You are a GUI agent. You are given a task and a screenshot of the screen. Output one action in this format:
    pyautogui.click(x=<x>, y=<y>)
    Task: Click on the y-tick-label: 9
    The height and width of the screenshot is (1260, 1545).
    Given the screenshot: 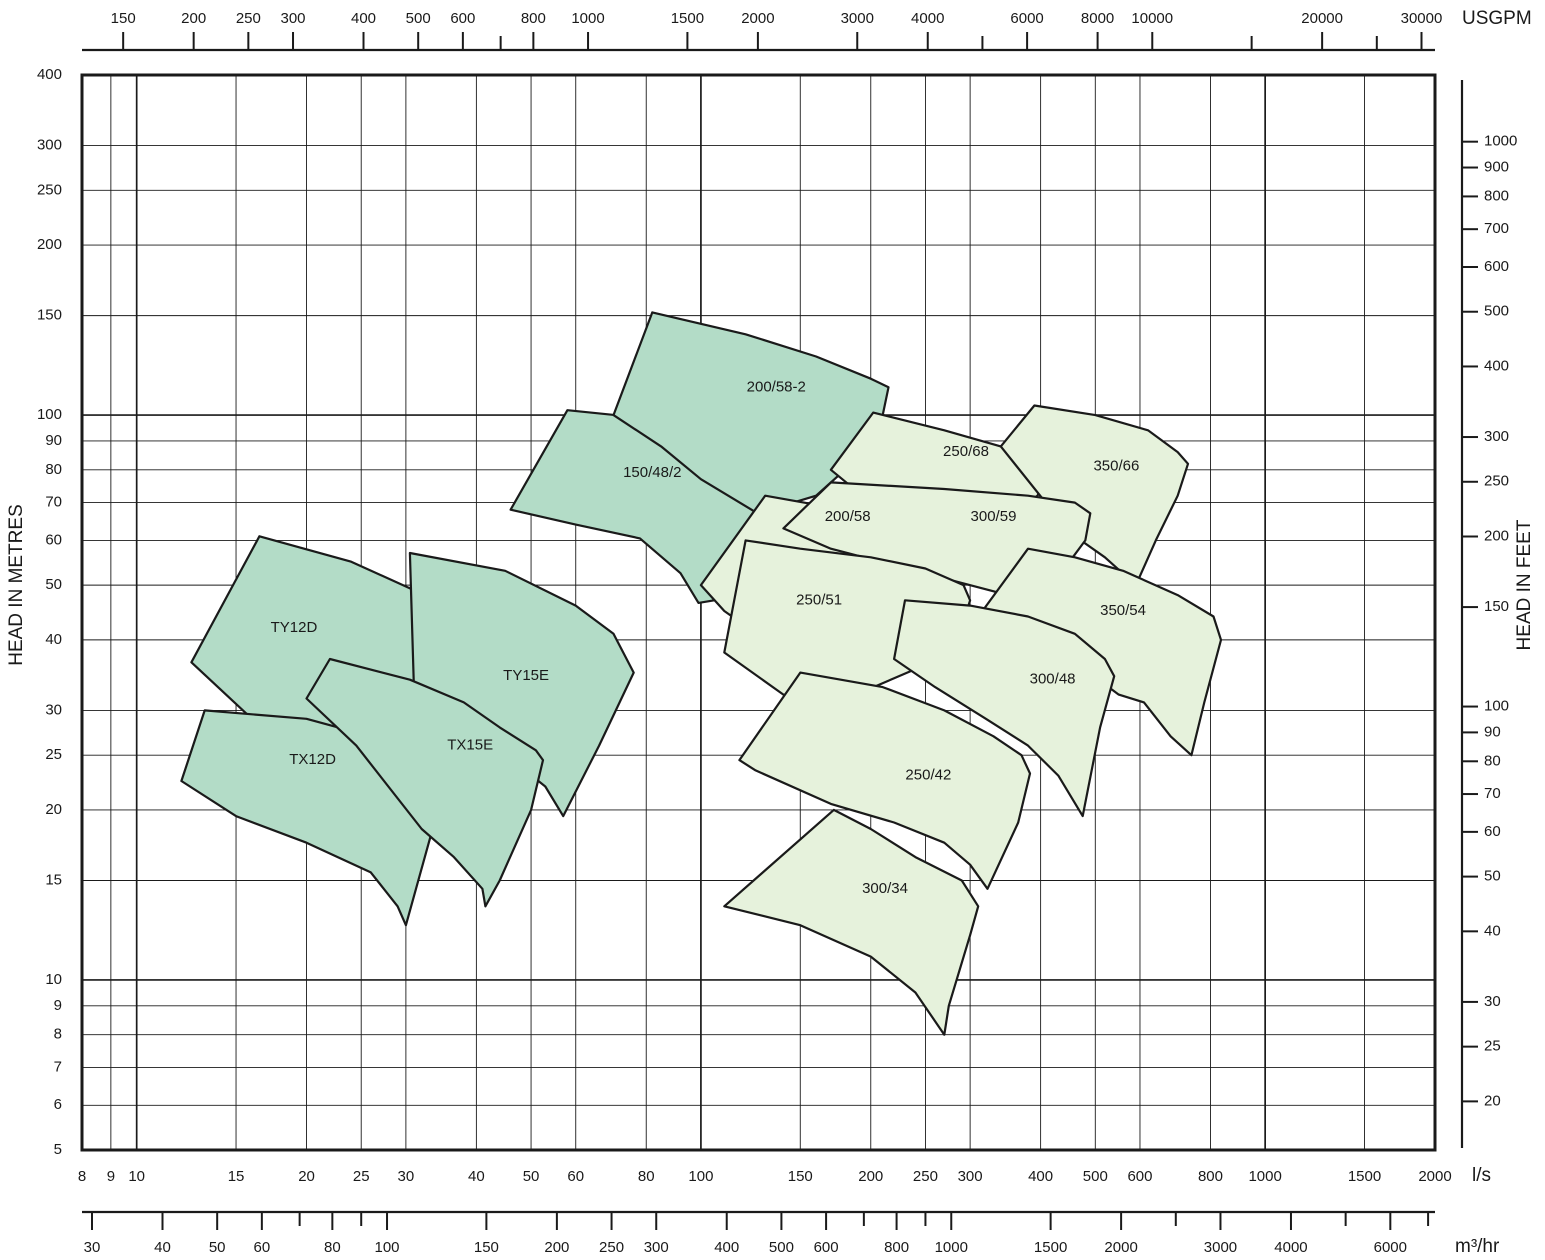 What is the action you would take?
    pyautogui.click(x=58, y=1005)
    